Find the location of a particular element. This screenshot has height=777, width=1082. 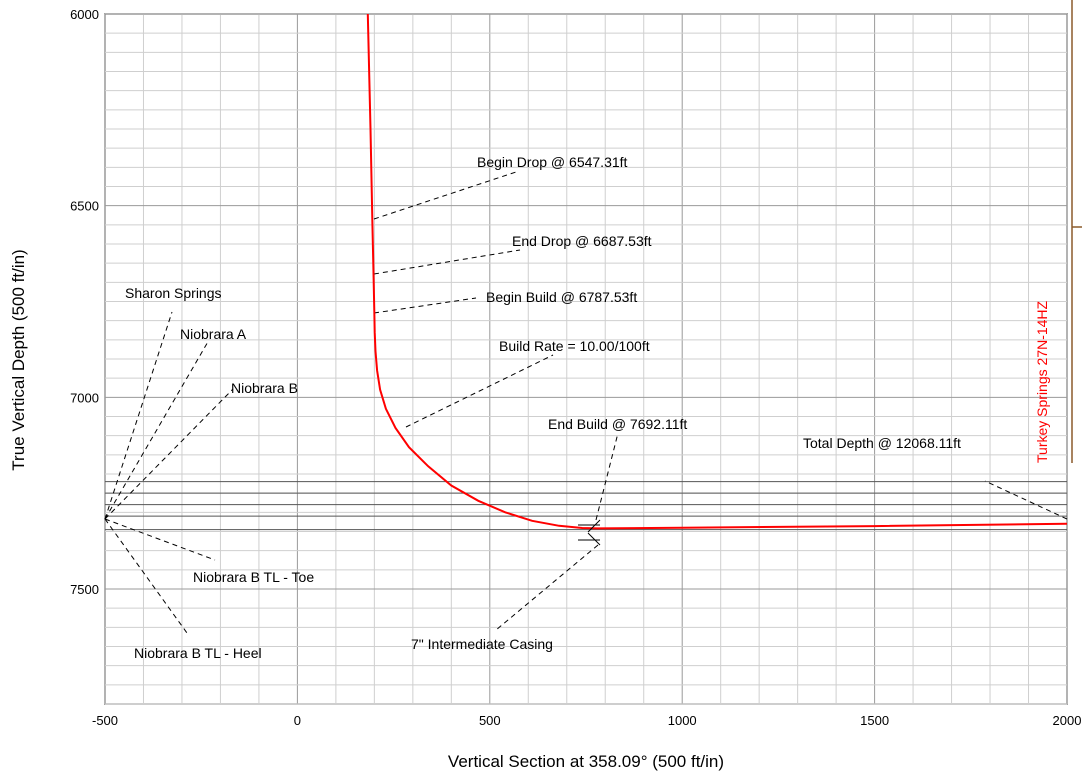

annotation-niobrara-b-toe: Niobrara B TL - Toe is located at coordinates (253, 577).